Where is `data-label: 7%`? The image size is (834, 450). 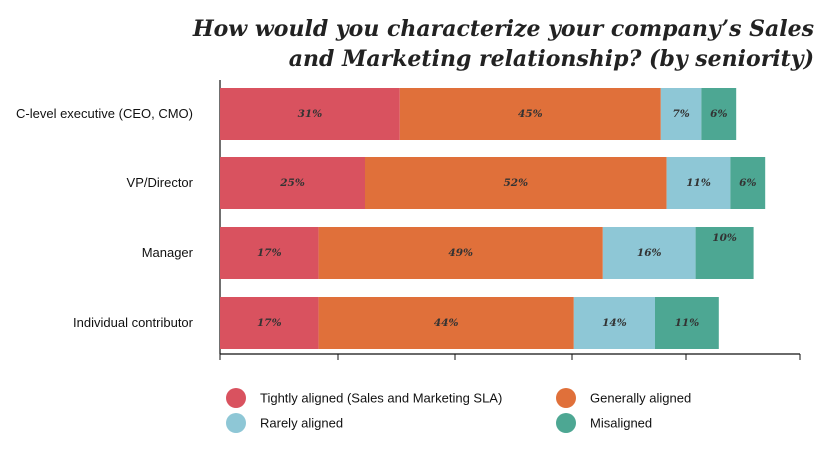
data-label: 7% is located at coordinates (680, 114).